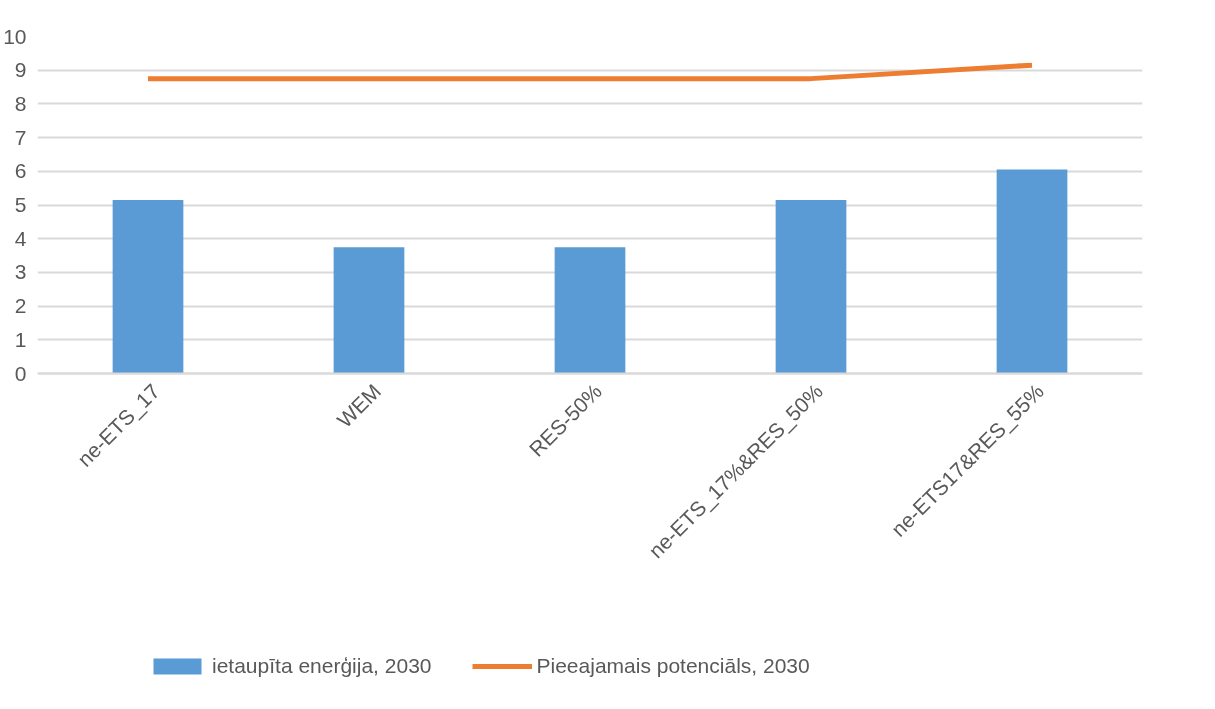 The width and height of the screenshot is (1215, 709). I want to click on y-tick-label: 3, so click(20, 272).